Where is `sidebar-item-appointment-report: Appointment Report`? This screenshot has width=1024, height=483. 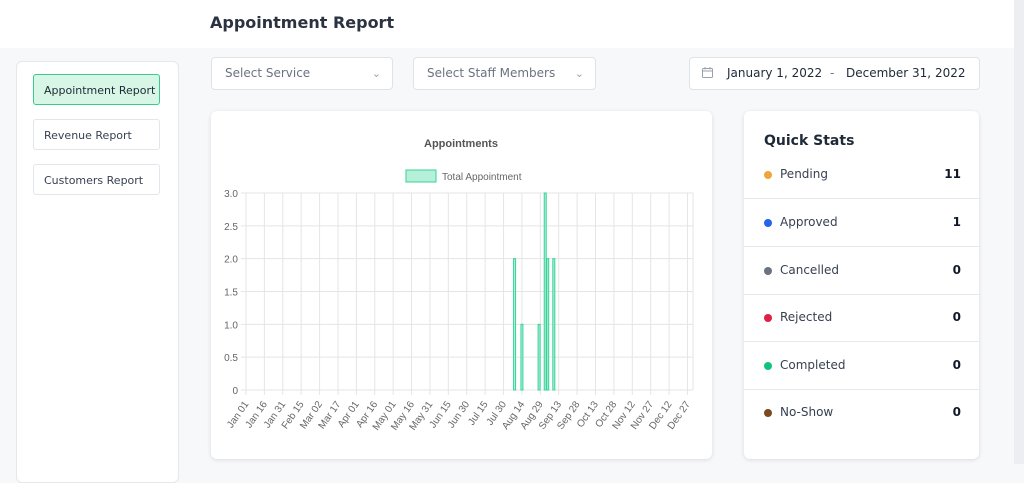
sidebar-item-appointment-report: Appointment Report is located at coordinates (96, 89).